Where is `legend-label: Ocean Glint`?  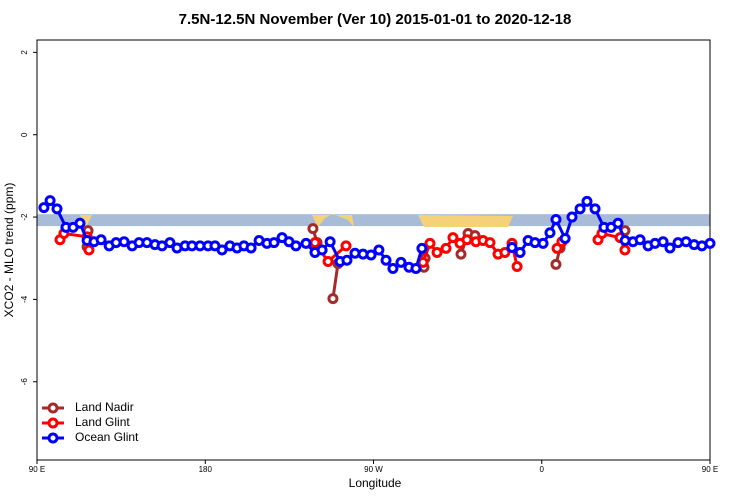
legend-label: Ocean Glint is located at coordinates (107, 437).